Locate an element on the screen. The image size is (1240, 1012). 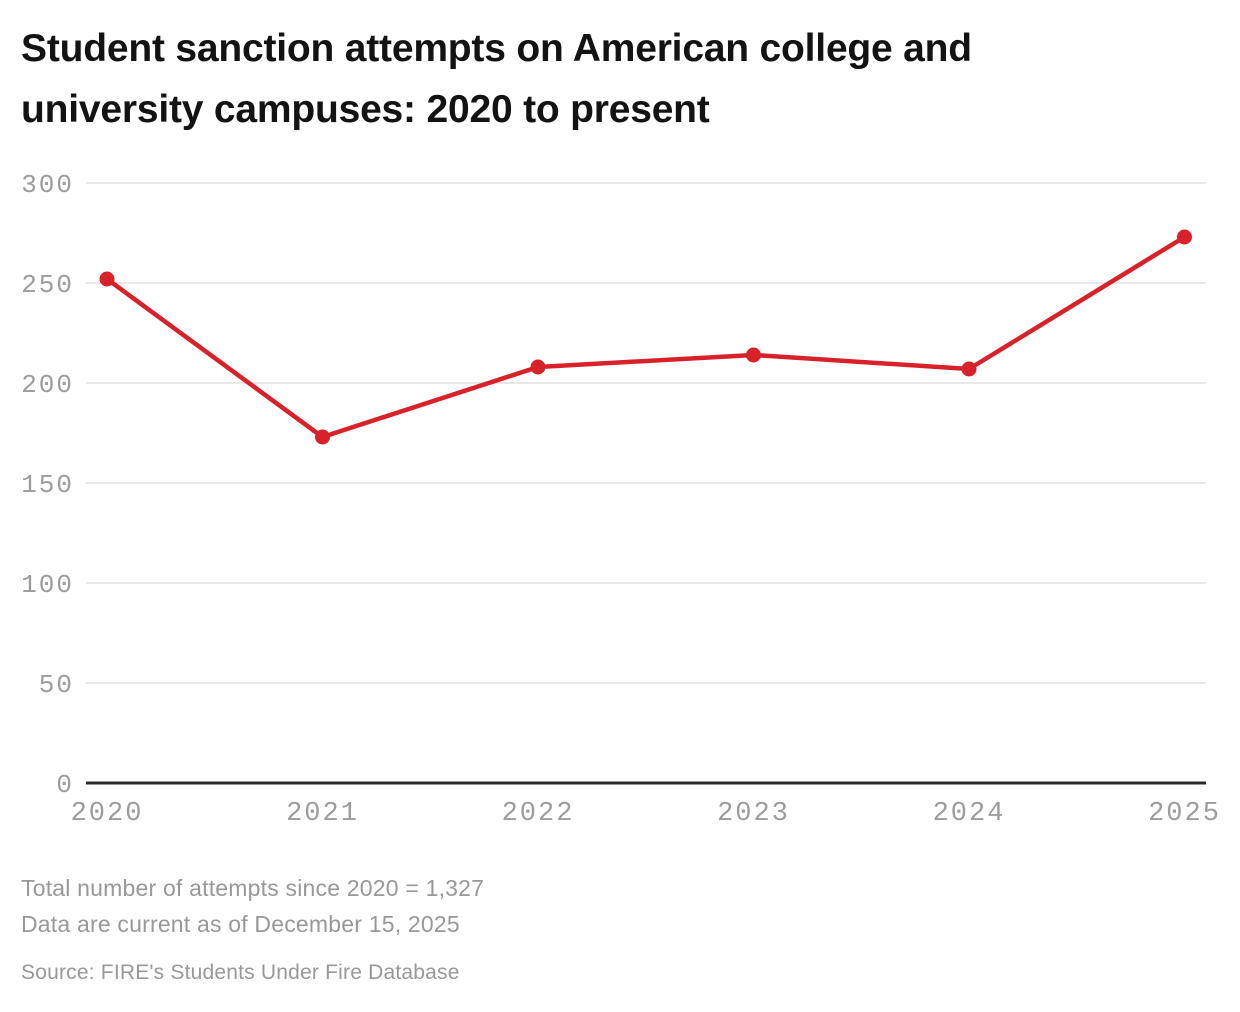
y-tick-label: 250 is located at coordinates (47, 285).